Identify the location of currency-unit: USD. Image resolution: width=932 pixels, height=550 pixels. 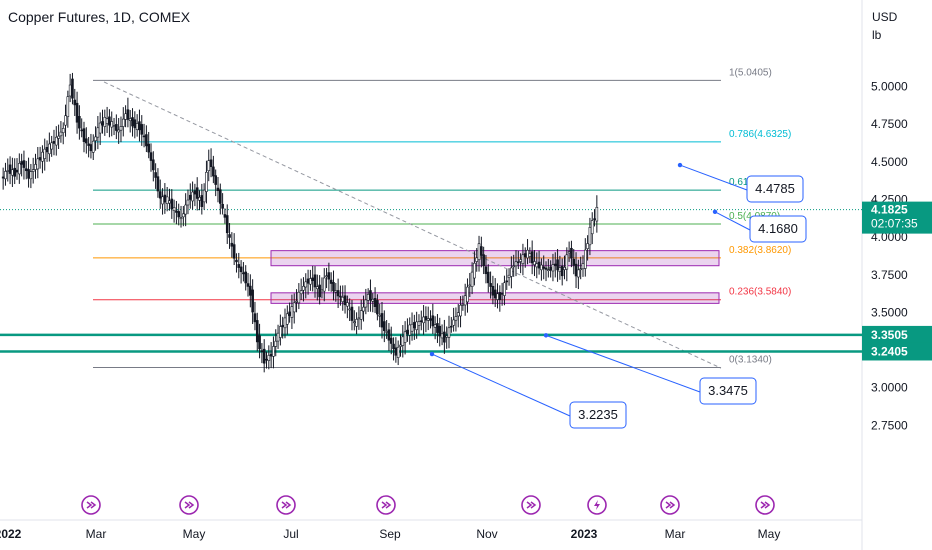
(885, 17).